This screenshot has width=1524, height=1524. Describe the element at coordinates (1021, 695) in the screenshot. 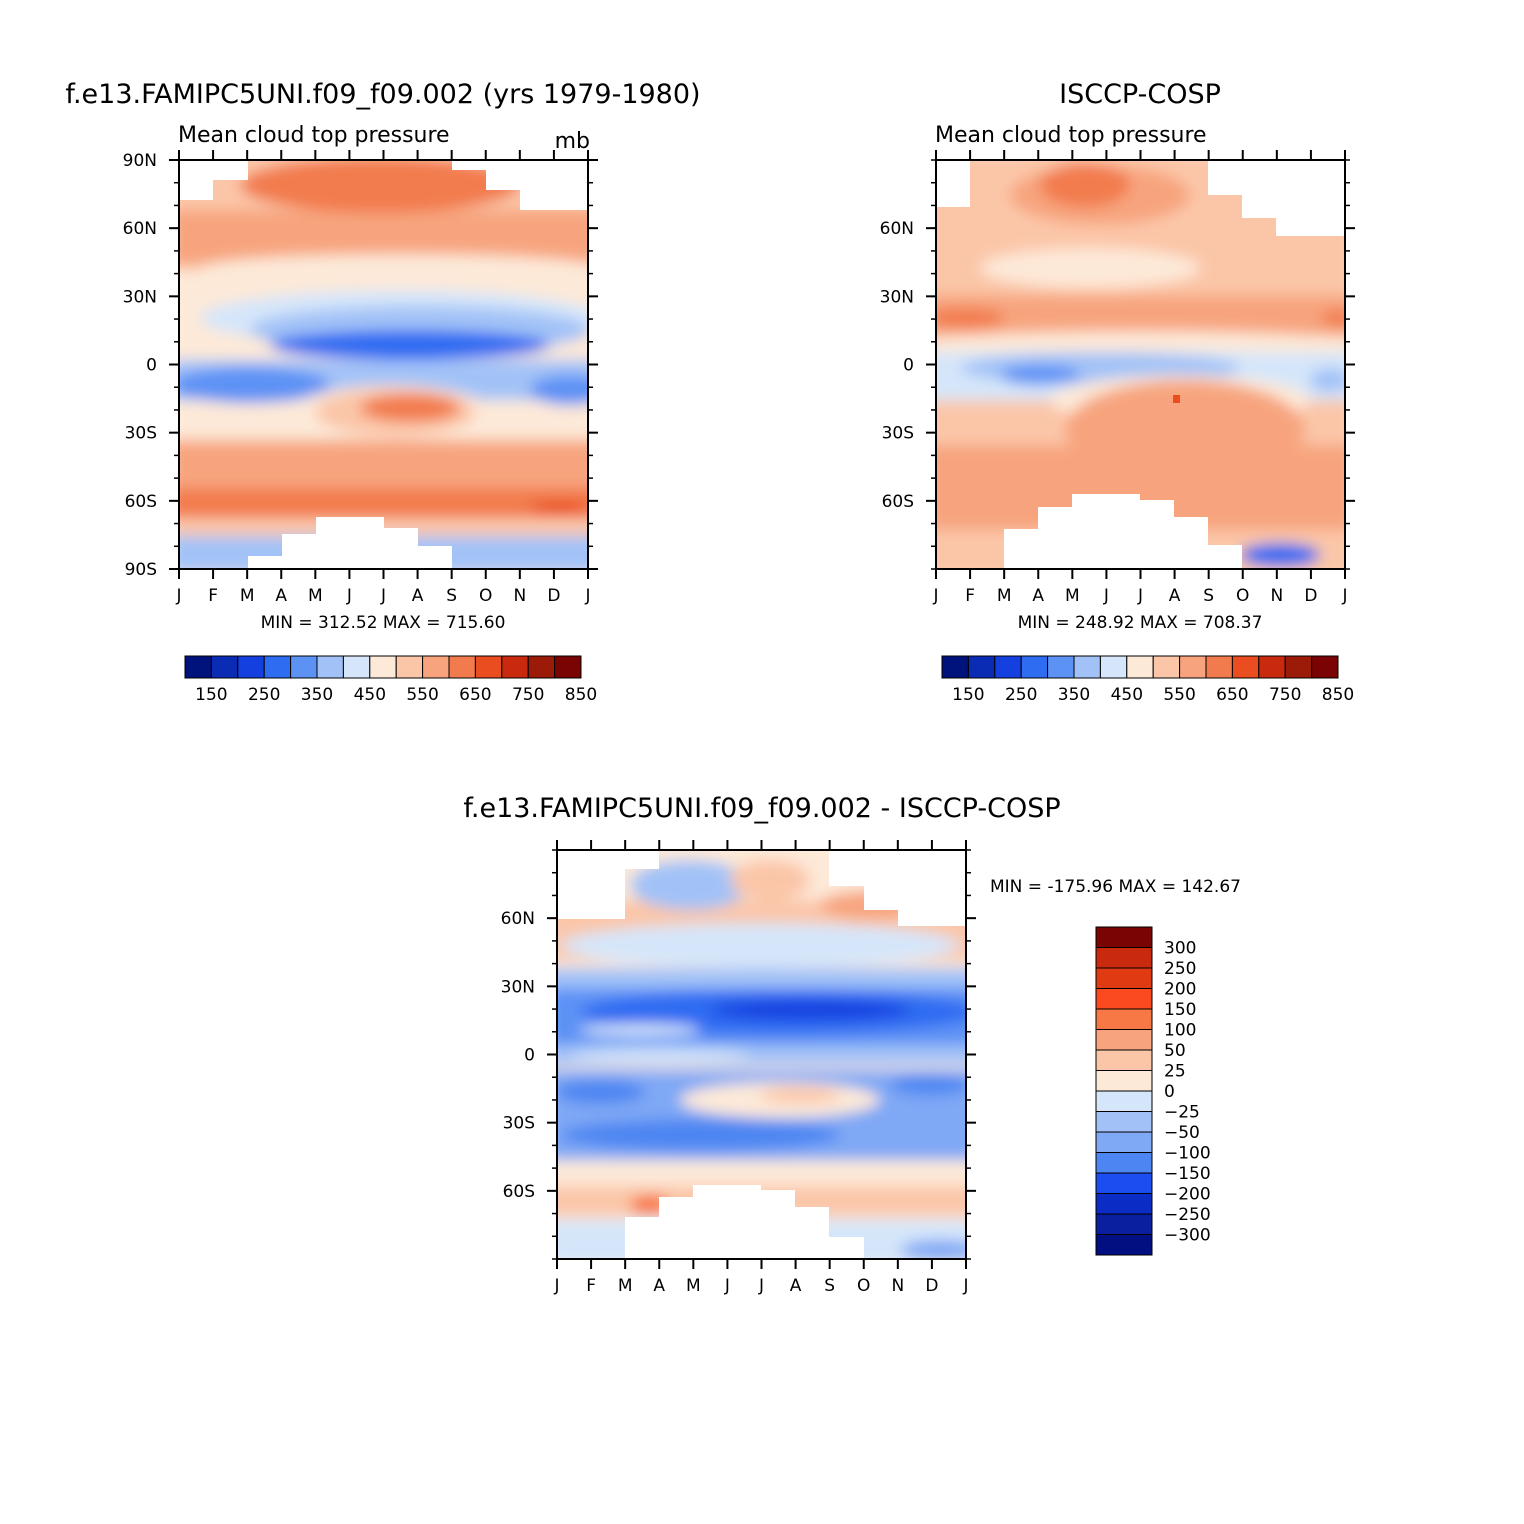

I see `colorbar-label: 250` at that location.